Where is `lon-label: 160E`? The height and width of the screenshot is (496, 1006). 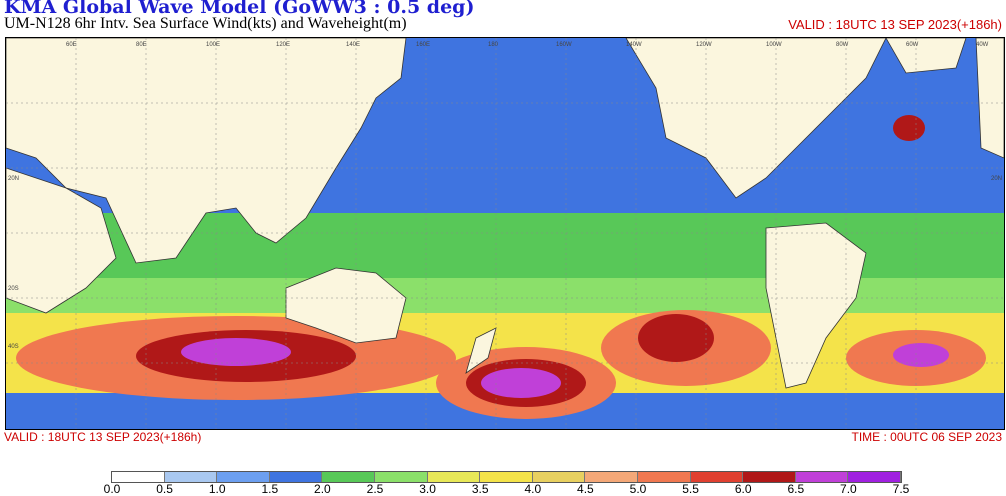 lon-label: 160E is located at coordinates (423, 45).